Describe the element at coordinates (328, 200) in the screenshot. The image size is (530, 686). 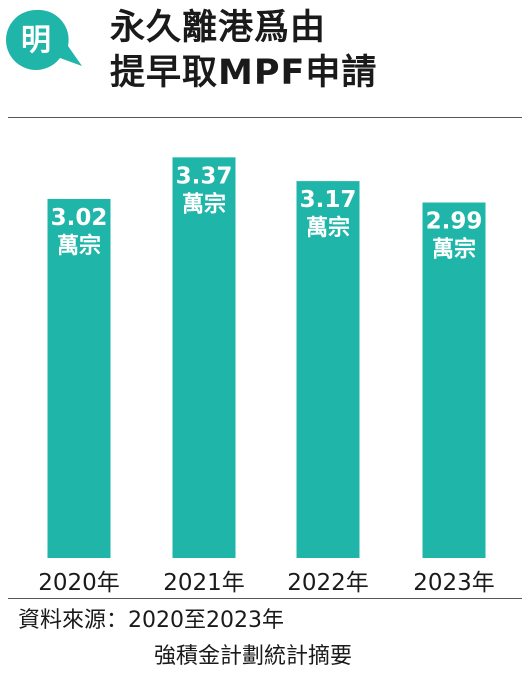
I see `bar-value-label: 3.17` at that location.